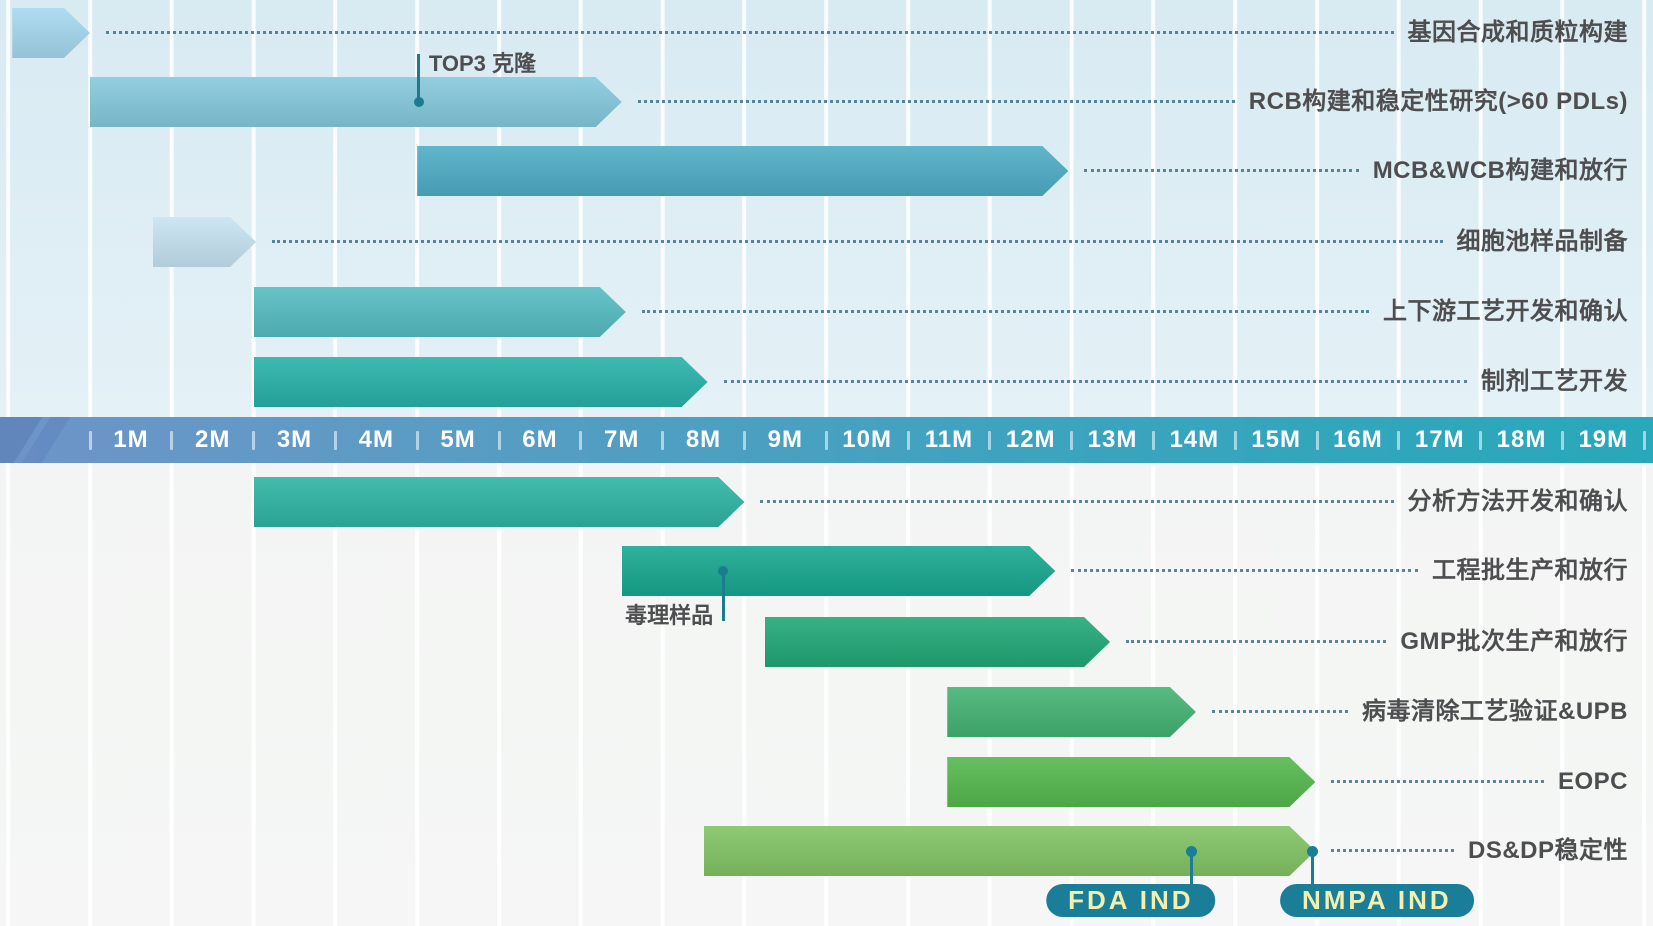 Image resolution: width=1653 pixels, height=926 pixels. Describe the element at coordinates (1517, 501) in the screenshot. I see `task-label-analytical: 分析方法开发和确认` at that location.